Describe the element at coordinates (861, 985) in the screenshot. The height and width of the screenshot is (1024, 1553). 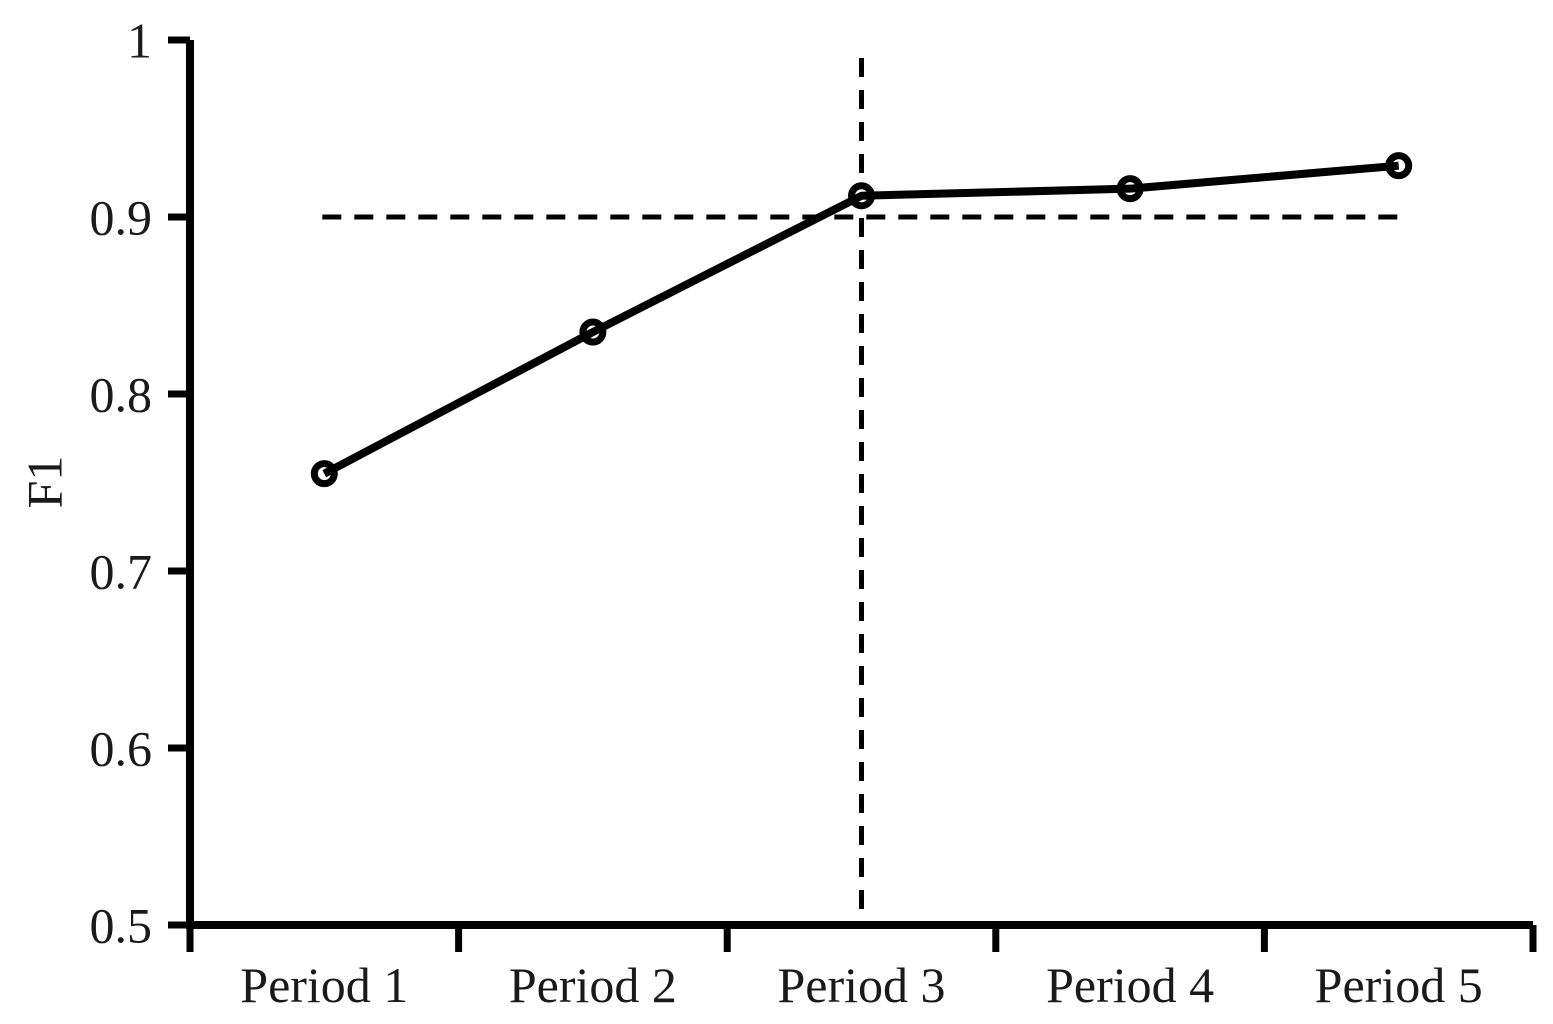
I see `x-category-label: Period 3` at that location.